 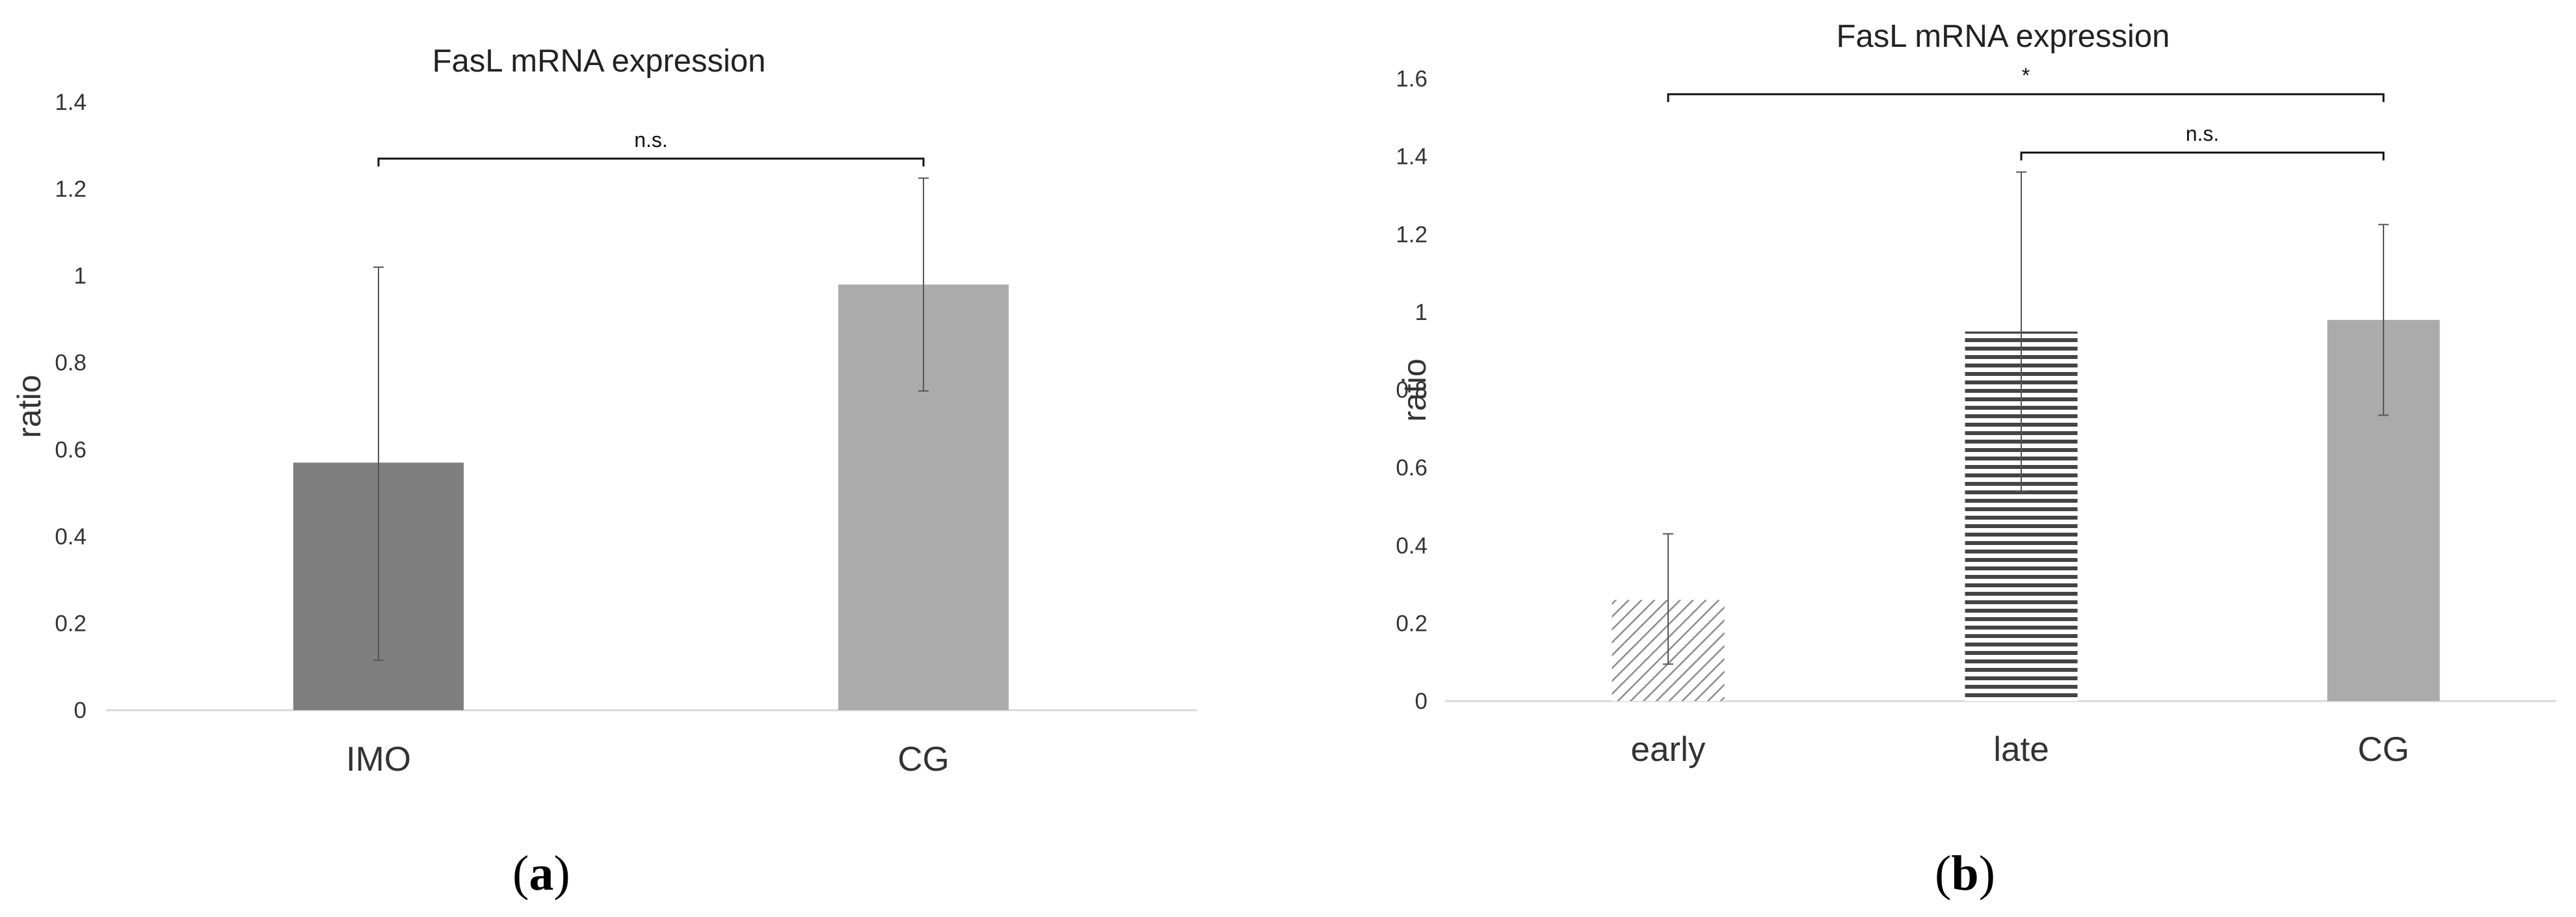 I want to click on significance-label: *, so click(x=2026, y=75).